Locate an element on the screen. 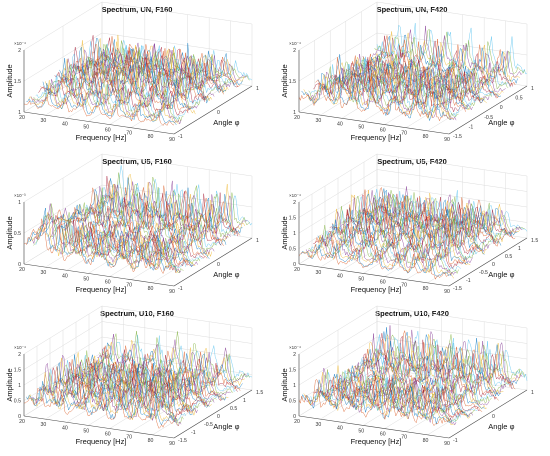  x-tick-label: 50 is located at coordinates (86, 127).